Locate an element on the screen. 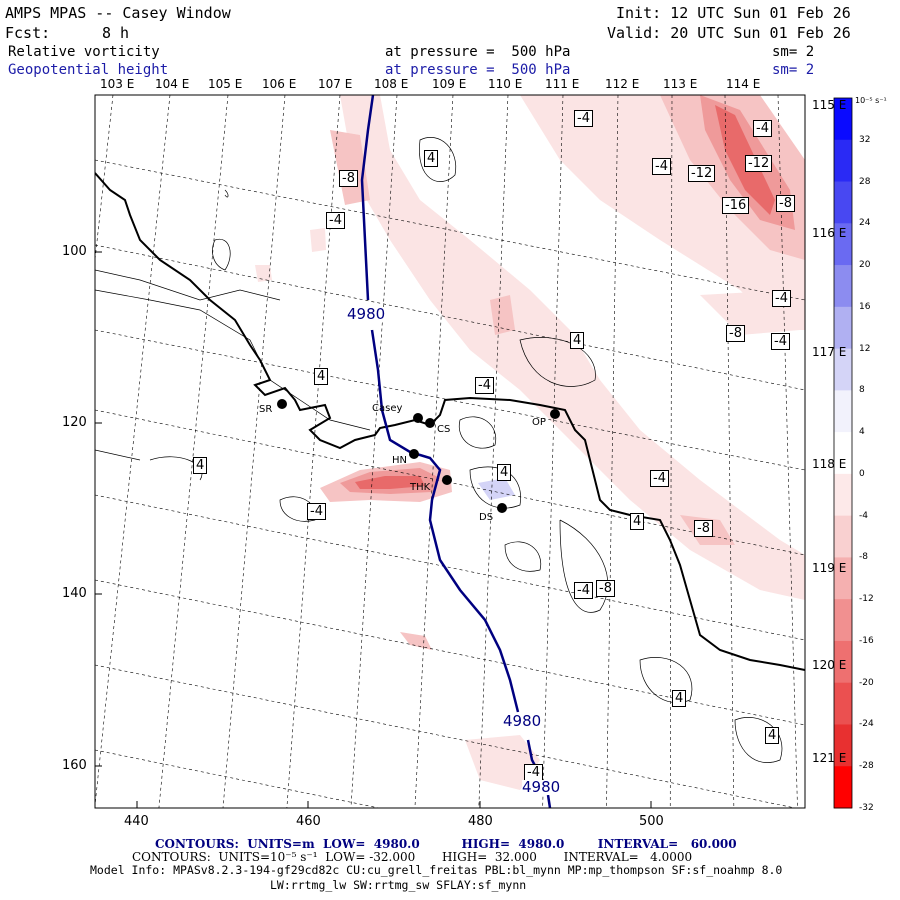  lon-label: 103 E is located at coordinates (117, 84).